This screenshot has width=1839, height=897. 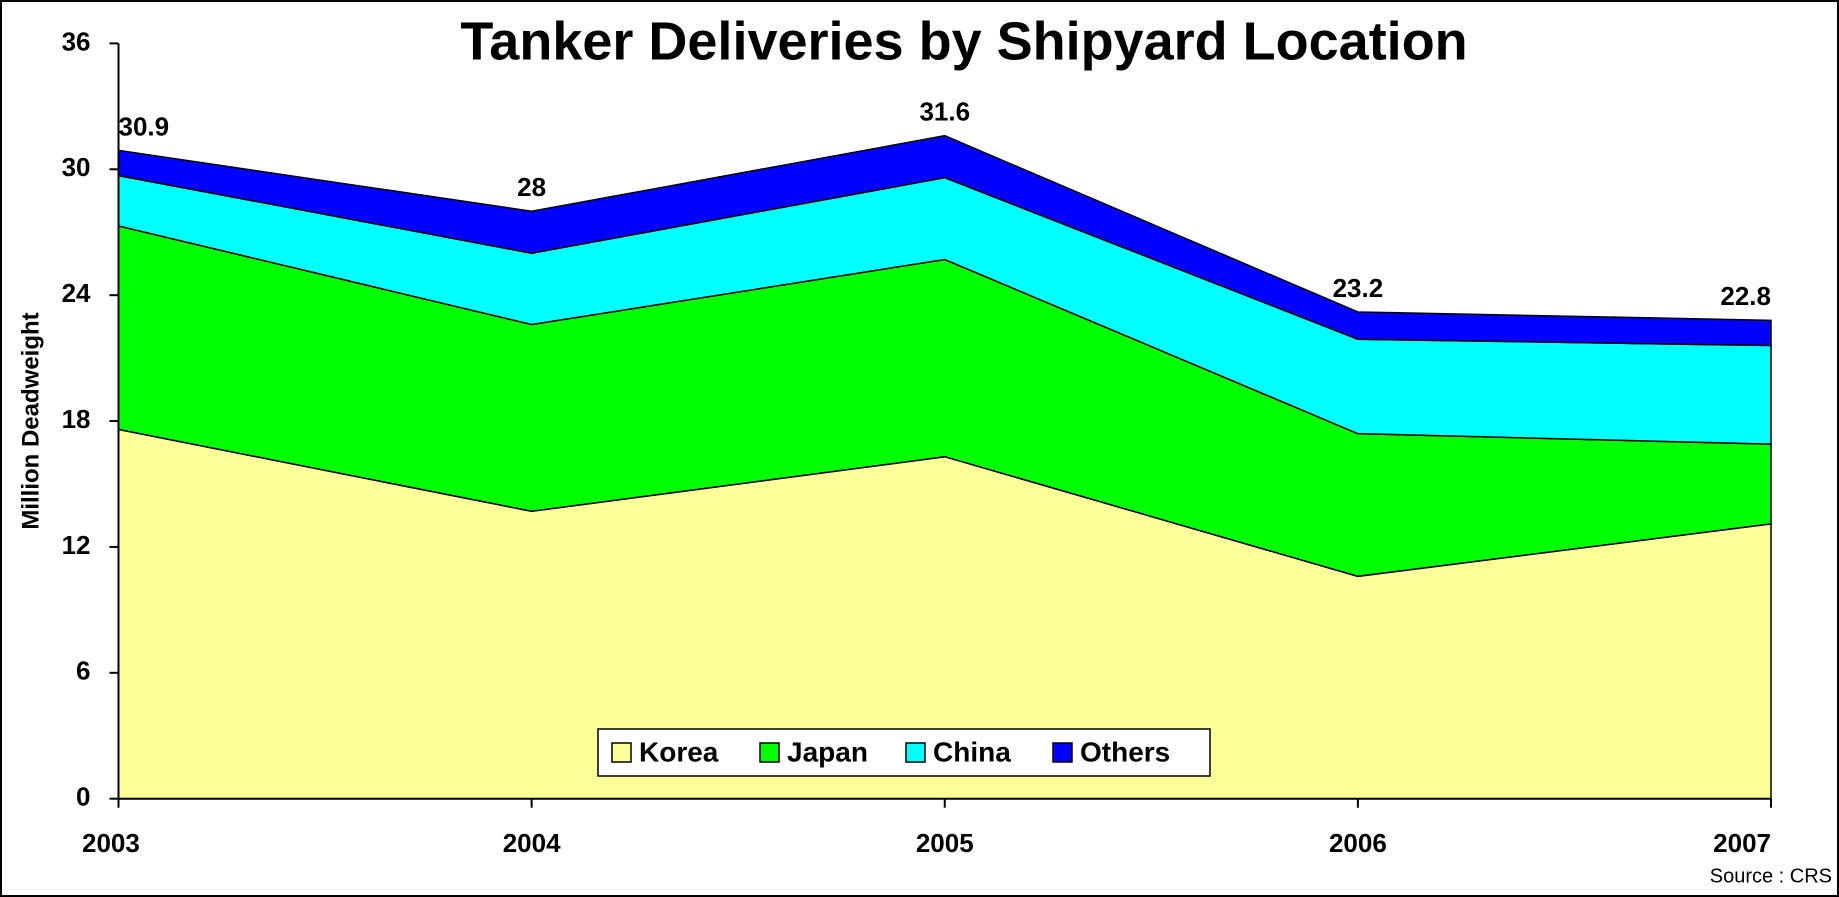 What do you see at coordinates (963, 41) in the screenshot?
I see `chart-title: Tanker Deliveries by Shipyard Location` at bounding box center [963, 41].